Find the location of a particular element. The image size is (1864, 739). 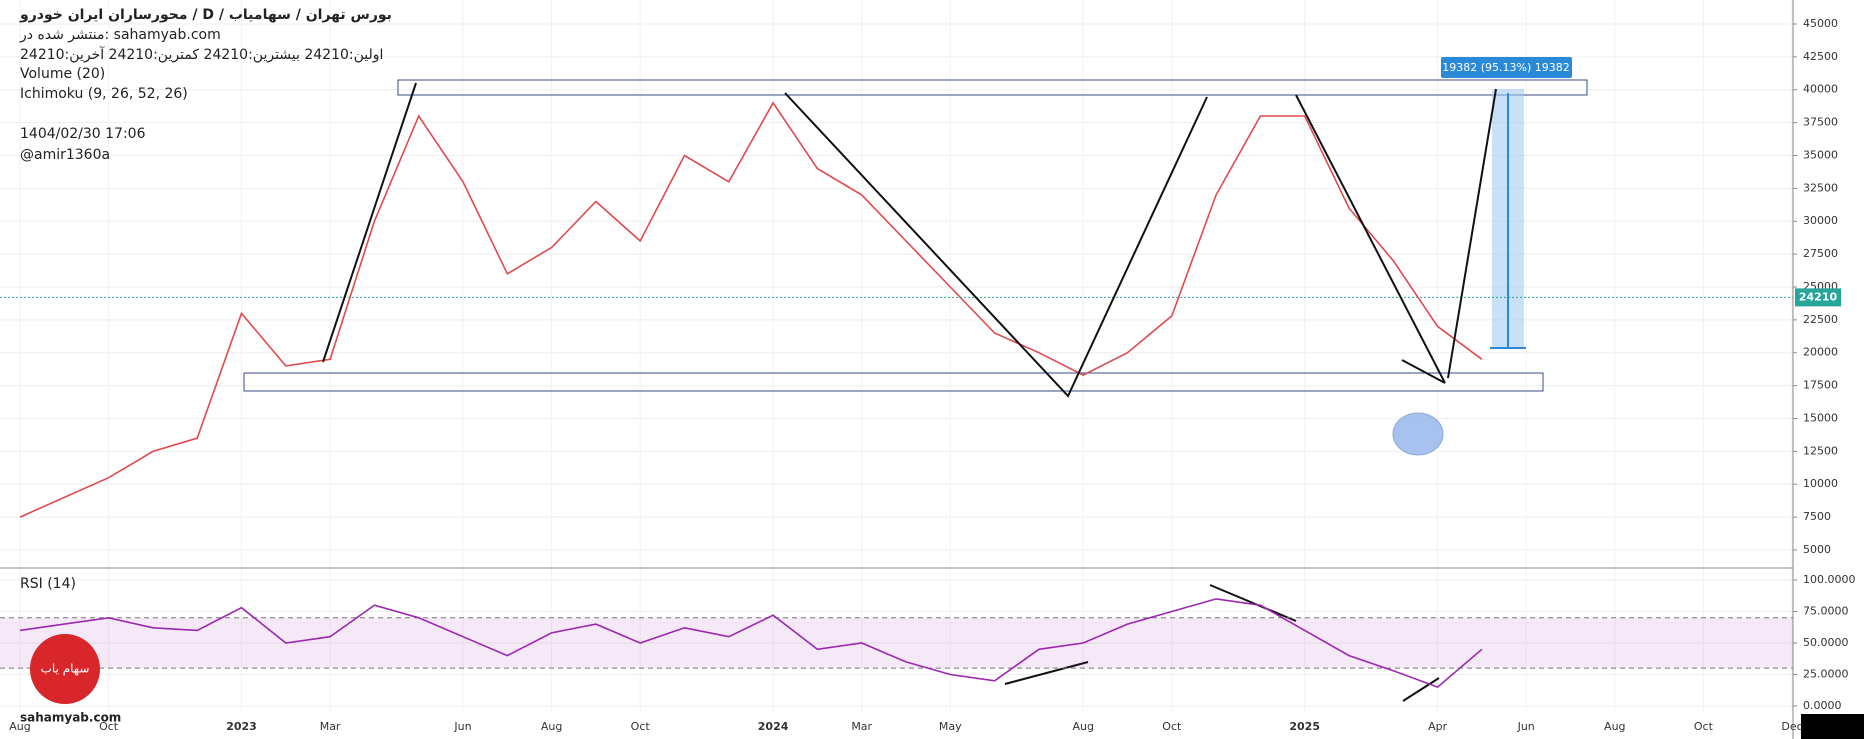

annotation: @amir1360a is located at coordinates (65, 155).